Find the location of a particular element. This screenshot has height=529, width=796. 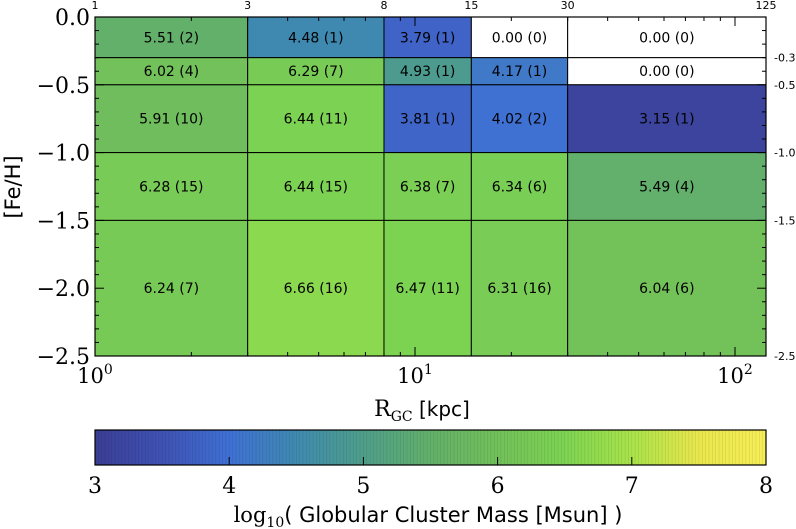

y-bin-edge-label: -1.0 is located at coordinates (784, 153).